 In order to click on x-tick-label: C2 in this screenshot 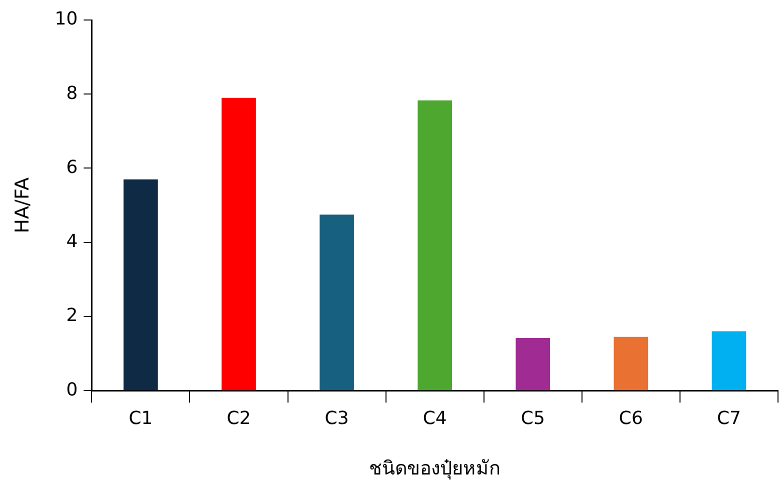, I will do `click(238, 419)`.